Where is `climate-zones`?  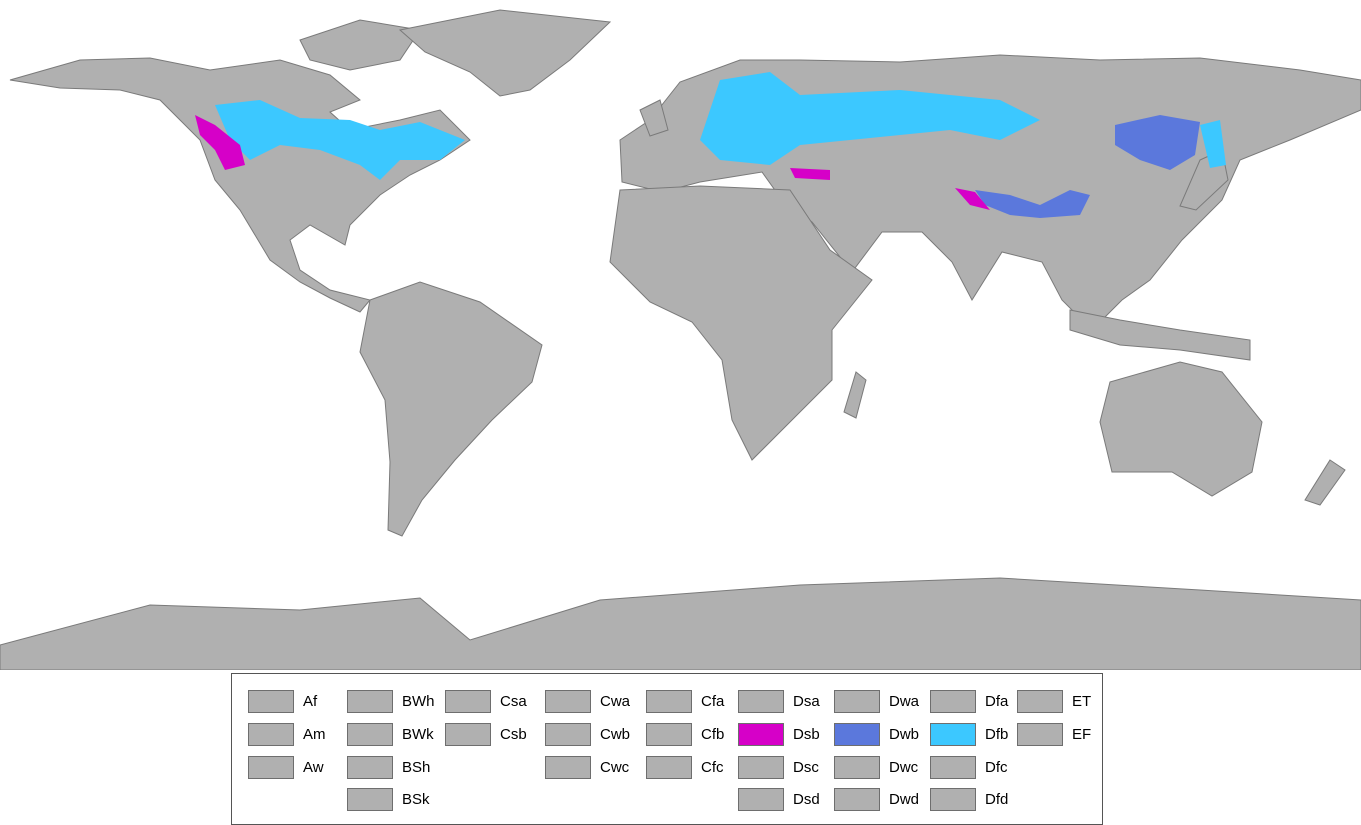
climate-zones is located at coordinates (710, 145).